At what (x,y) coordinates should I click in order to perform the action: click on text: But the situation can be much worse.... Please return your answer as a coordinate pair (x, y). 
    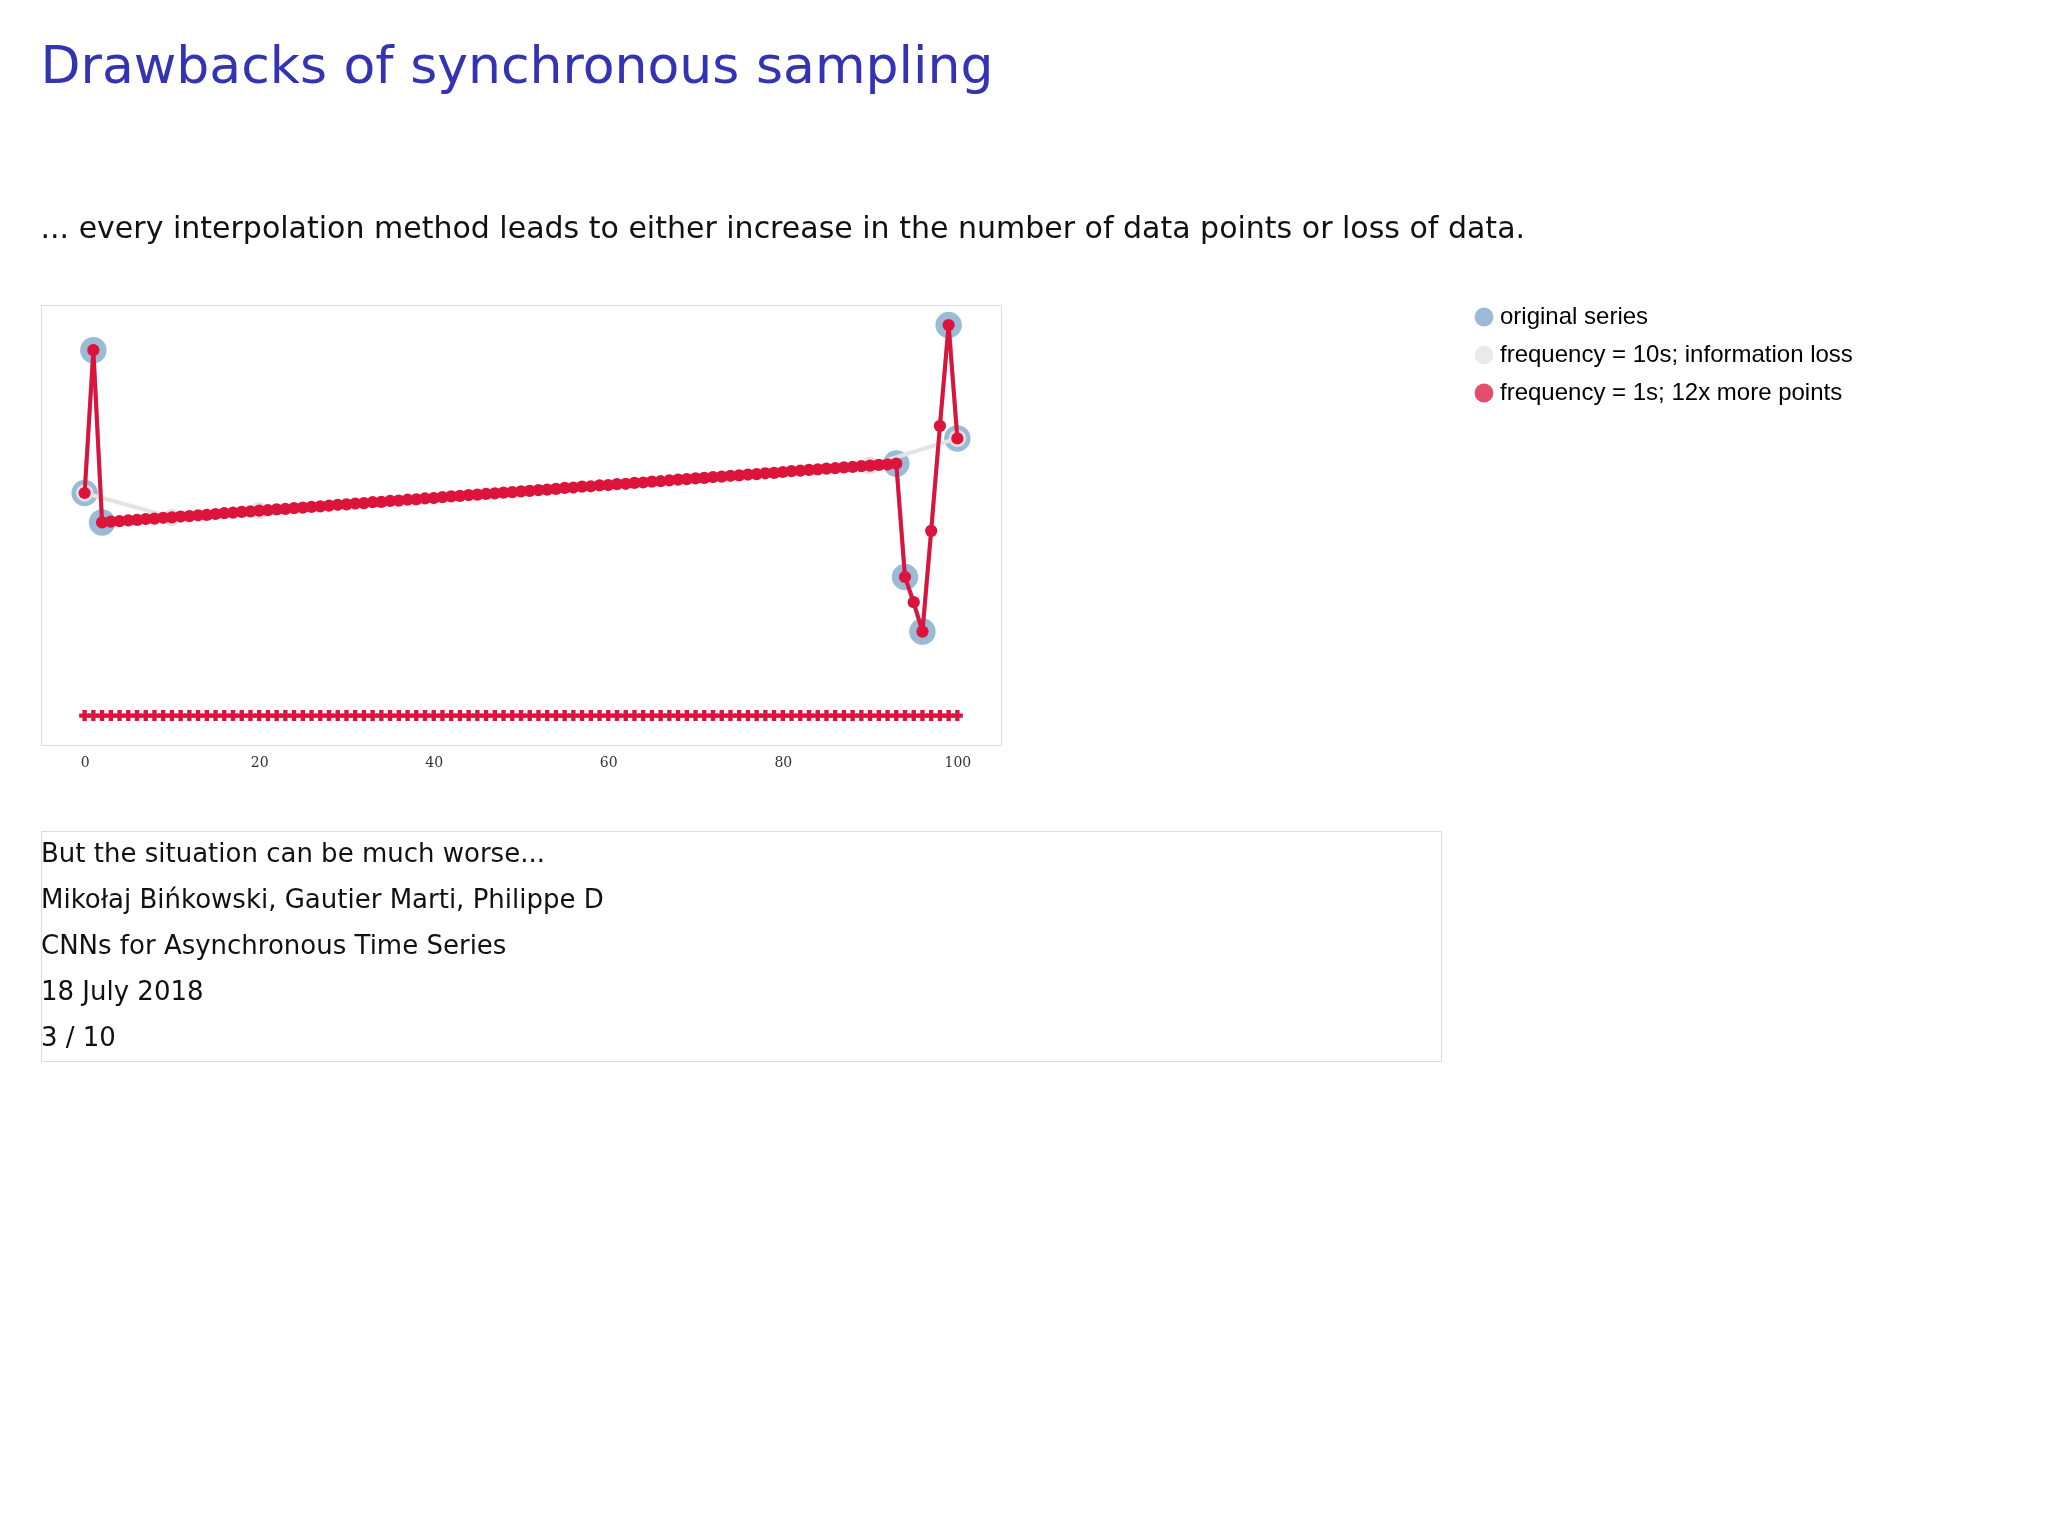
    Looking at the image, I should click on (293, 853).